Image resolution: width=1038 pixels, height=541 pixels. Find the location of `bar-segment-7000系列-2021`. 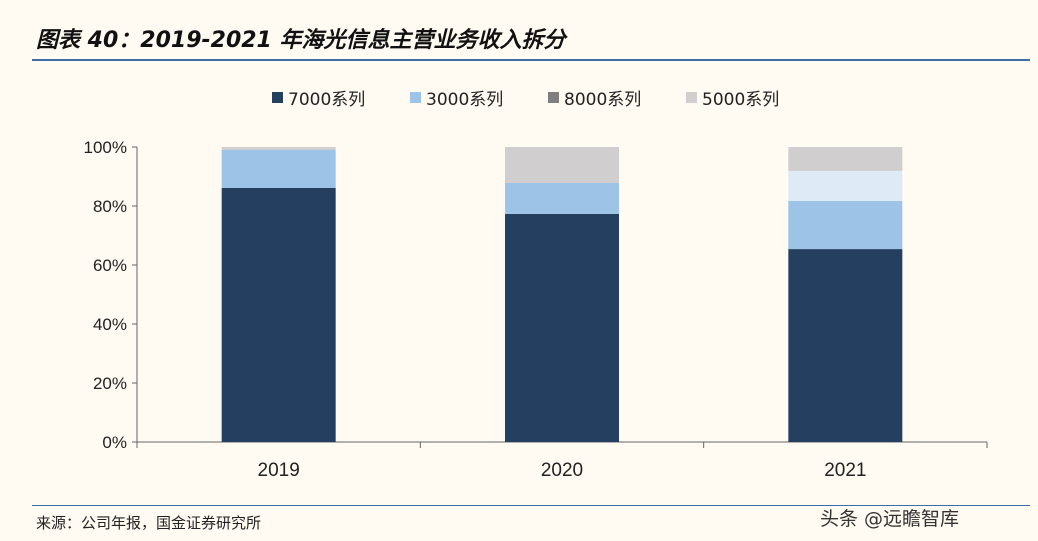

bar-segment-7000系列-2021 is located at coordinates (845, 345).